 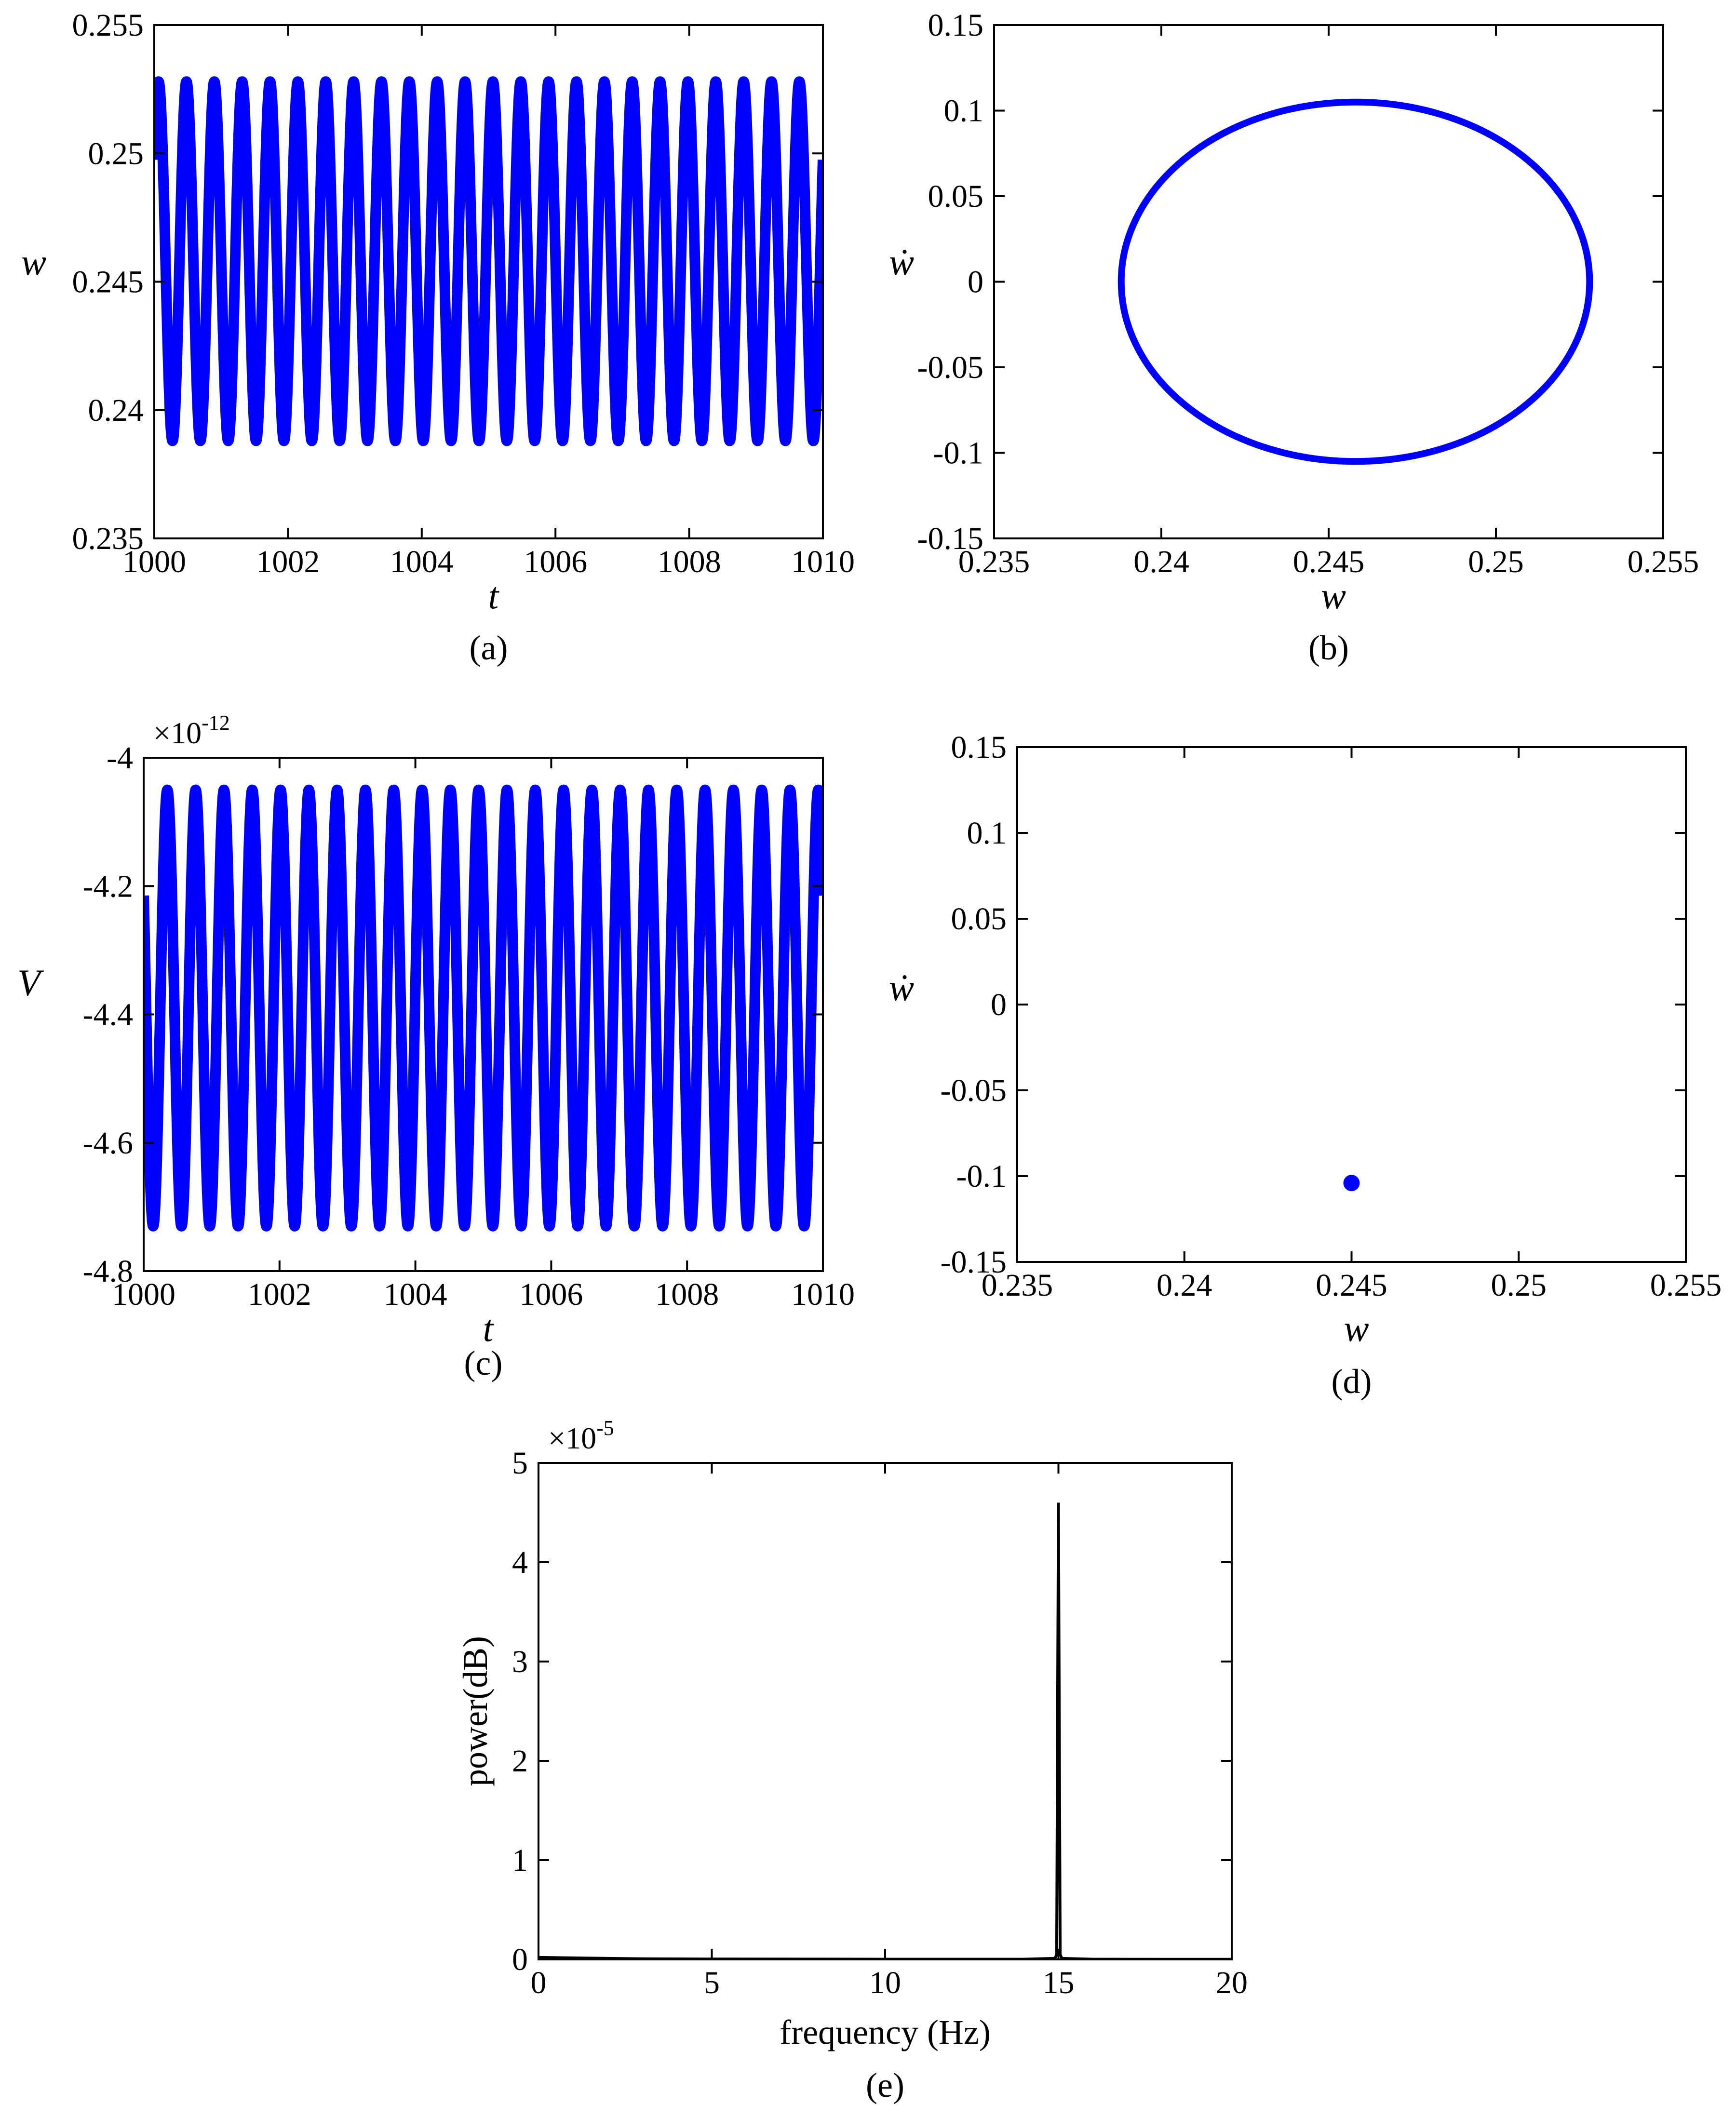 I want to click on y-tick-label: 0.255, so click(x=108, y=25).